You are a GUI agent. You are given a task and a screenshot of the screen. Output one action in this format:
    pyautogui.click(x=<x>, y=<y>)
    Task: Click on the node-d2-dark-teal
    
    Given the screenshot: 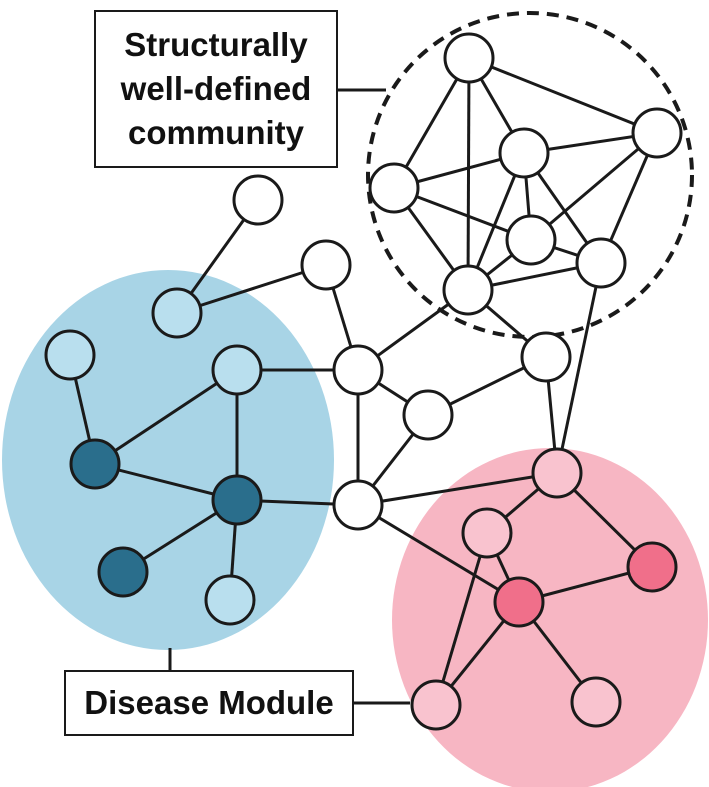 What is the action you would take?
    pyautogui.click(x=237, y=500)
    